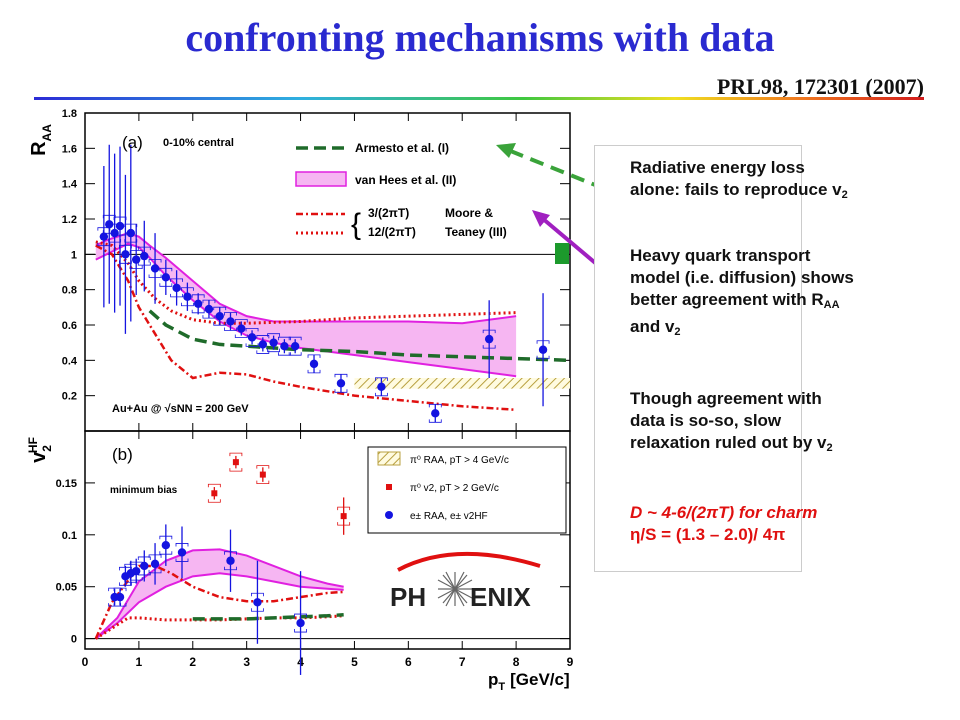 The image size is (960, 720). Describe the element at coordinates (500, 597) in the screenshot. I see `logo-text-right: ENIX` at that location.